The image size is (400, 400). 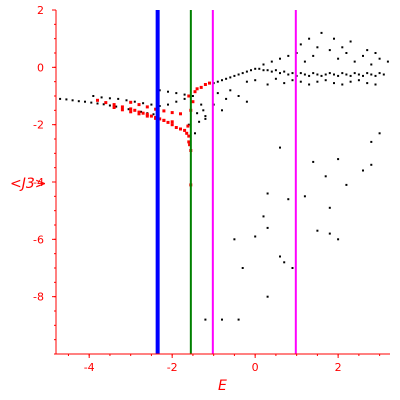 What do you see at coordinates (28, 184) in the screenshot?
I see `y-axis-title: <J3>` at bounding box center [28, 184].